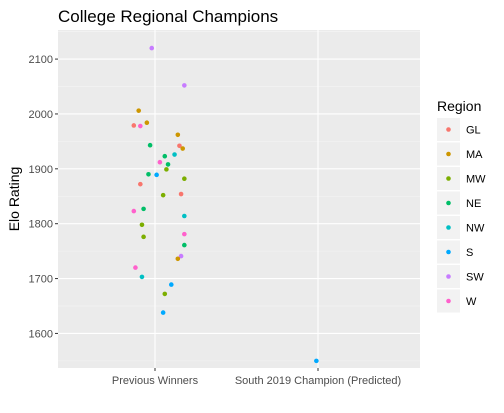  Describe the element at coordinates (318, 381) in the screenshot. I see `x-tick-label: South 2019 Champion (Predicted)` at that location.